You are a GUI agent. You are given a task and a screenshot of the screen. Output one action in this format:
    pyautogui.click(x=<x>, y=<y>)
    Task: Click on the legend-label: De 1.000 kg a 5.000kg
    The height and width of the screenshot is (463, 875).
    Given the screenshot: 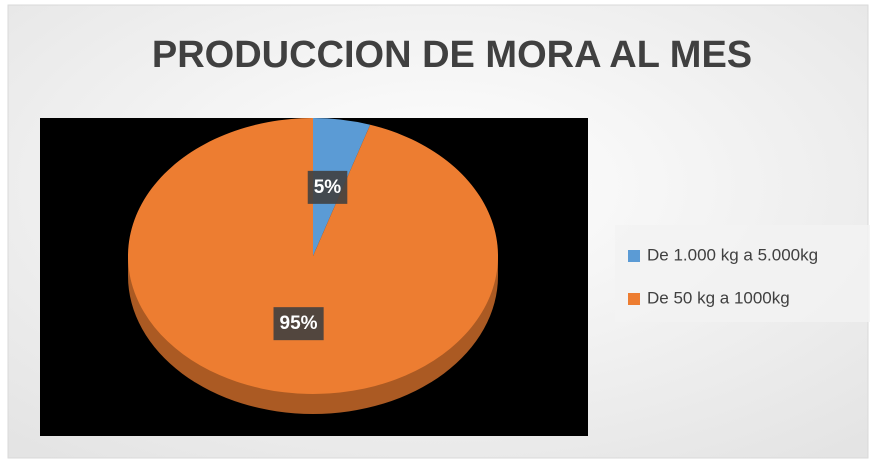 What is the action you would take?
    pyautogui.click(x=732, y=254)
    